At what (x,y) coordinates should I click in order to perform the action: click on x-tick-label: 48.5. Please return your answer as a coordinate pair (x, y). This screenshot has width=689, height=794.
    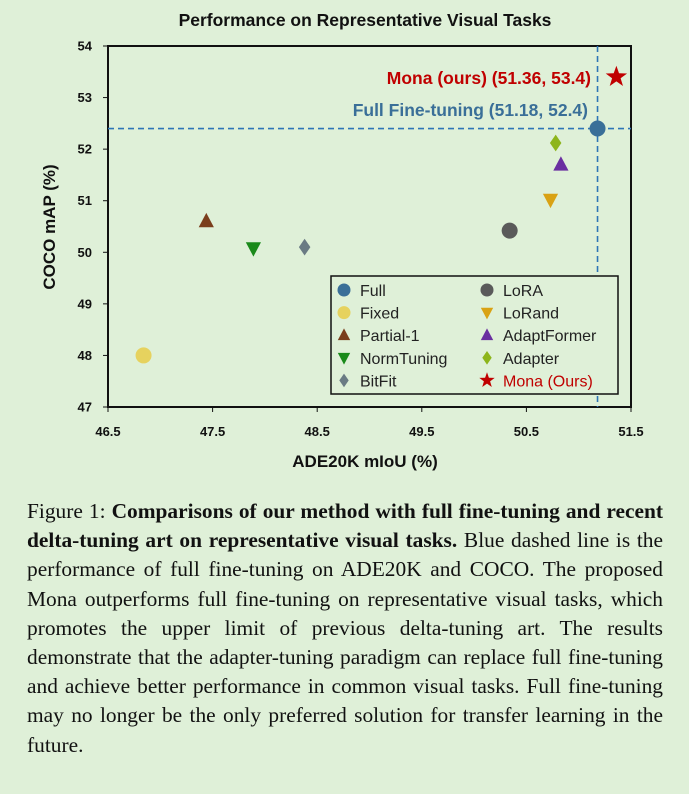
    Looking at the image, I should click on (317, 431).